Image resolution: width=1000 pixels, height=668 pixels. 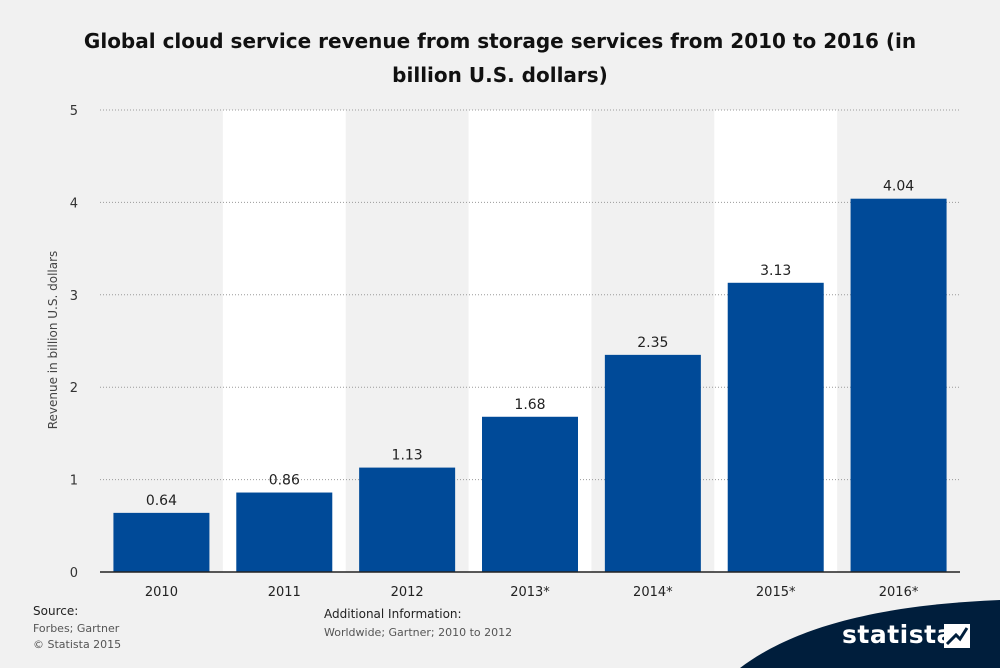 What do you see at coordinates (418, 632) in the screenshot?
I see `additional-info-text: Worldwide; Gartner; 2010 to 2012` at bounding box center [418, 632].